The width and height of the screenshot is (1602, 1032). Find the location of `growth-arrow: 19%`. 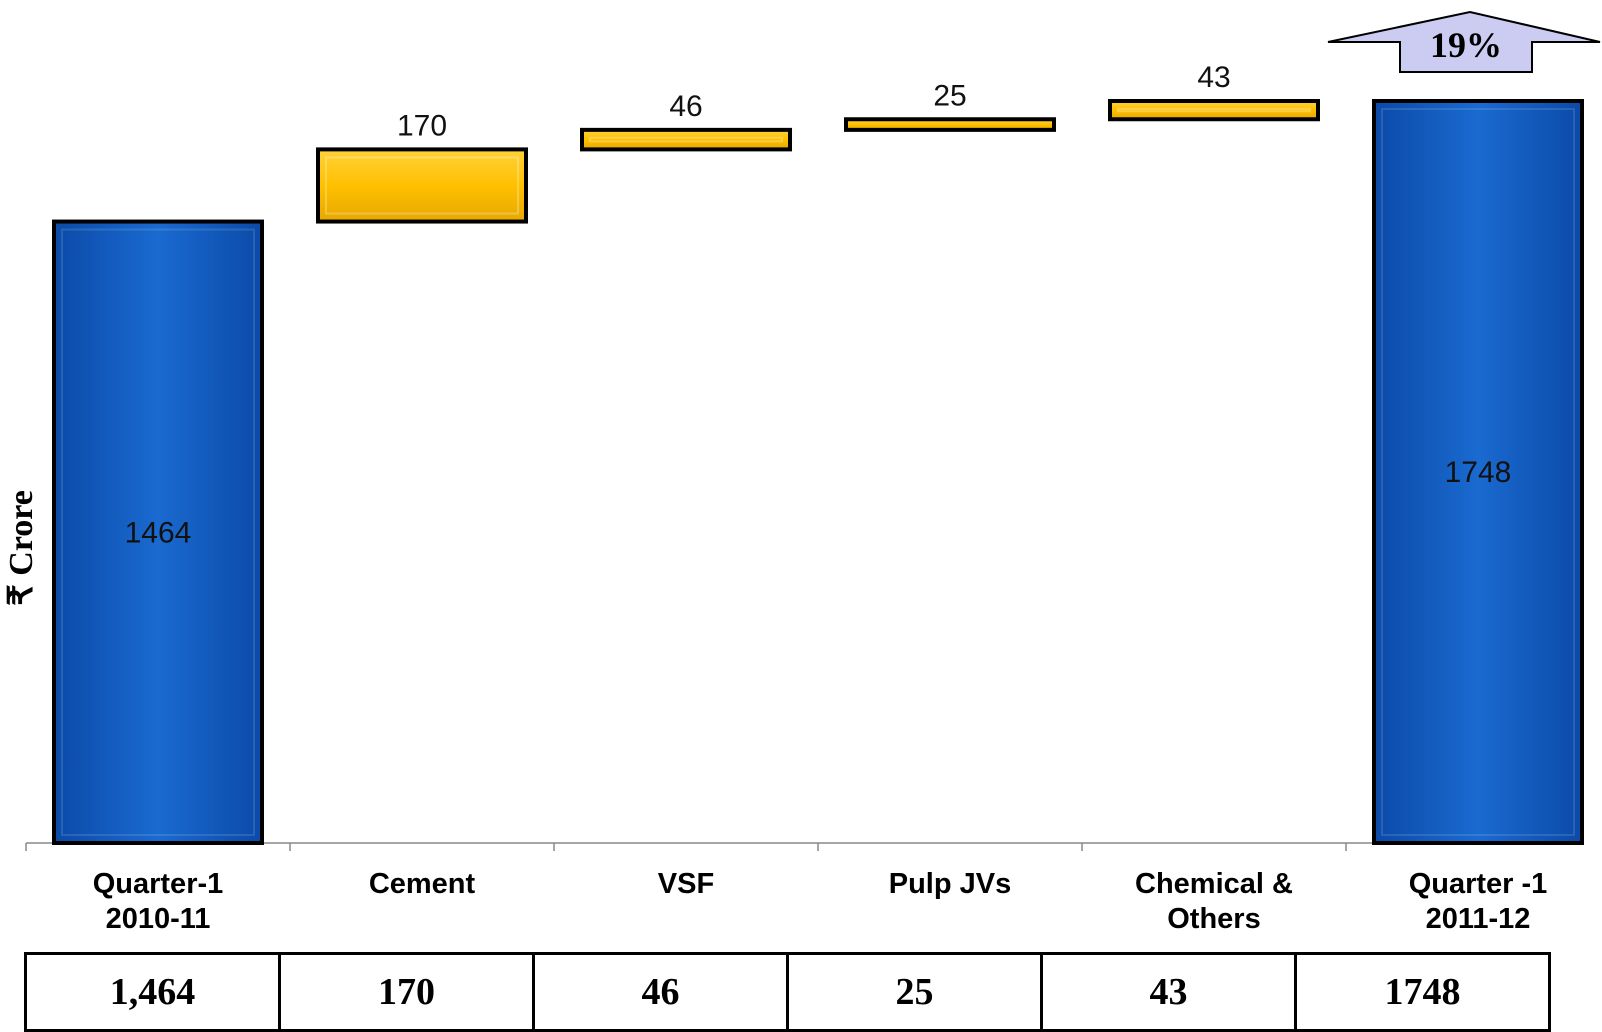

growth-arrow: 19% is located at coordinates (1464, 41).